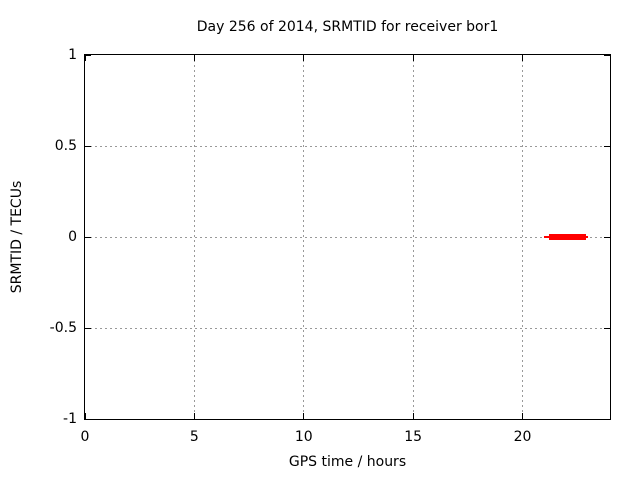 The height and width of the screenshot is (480, 640). I want to click on y-tick-label: 0, so click(72, 237).